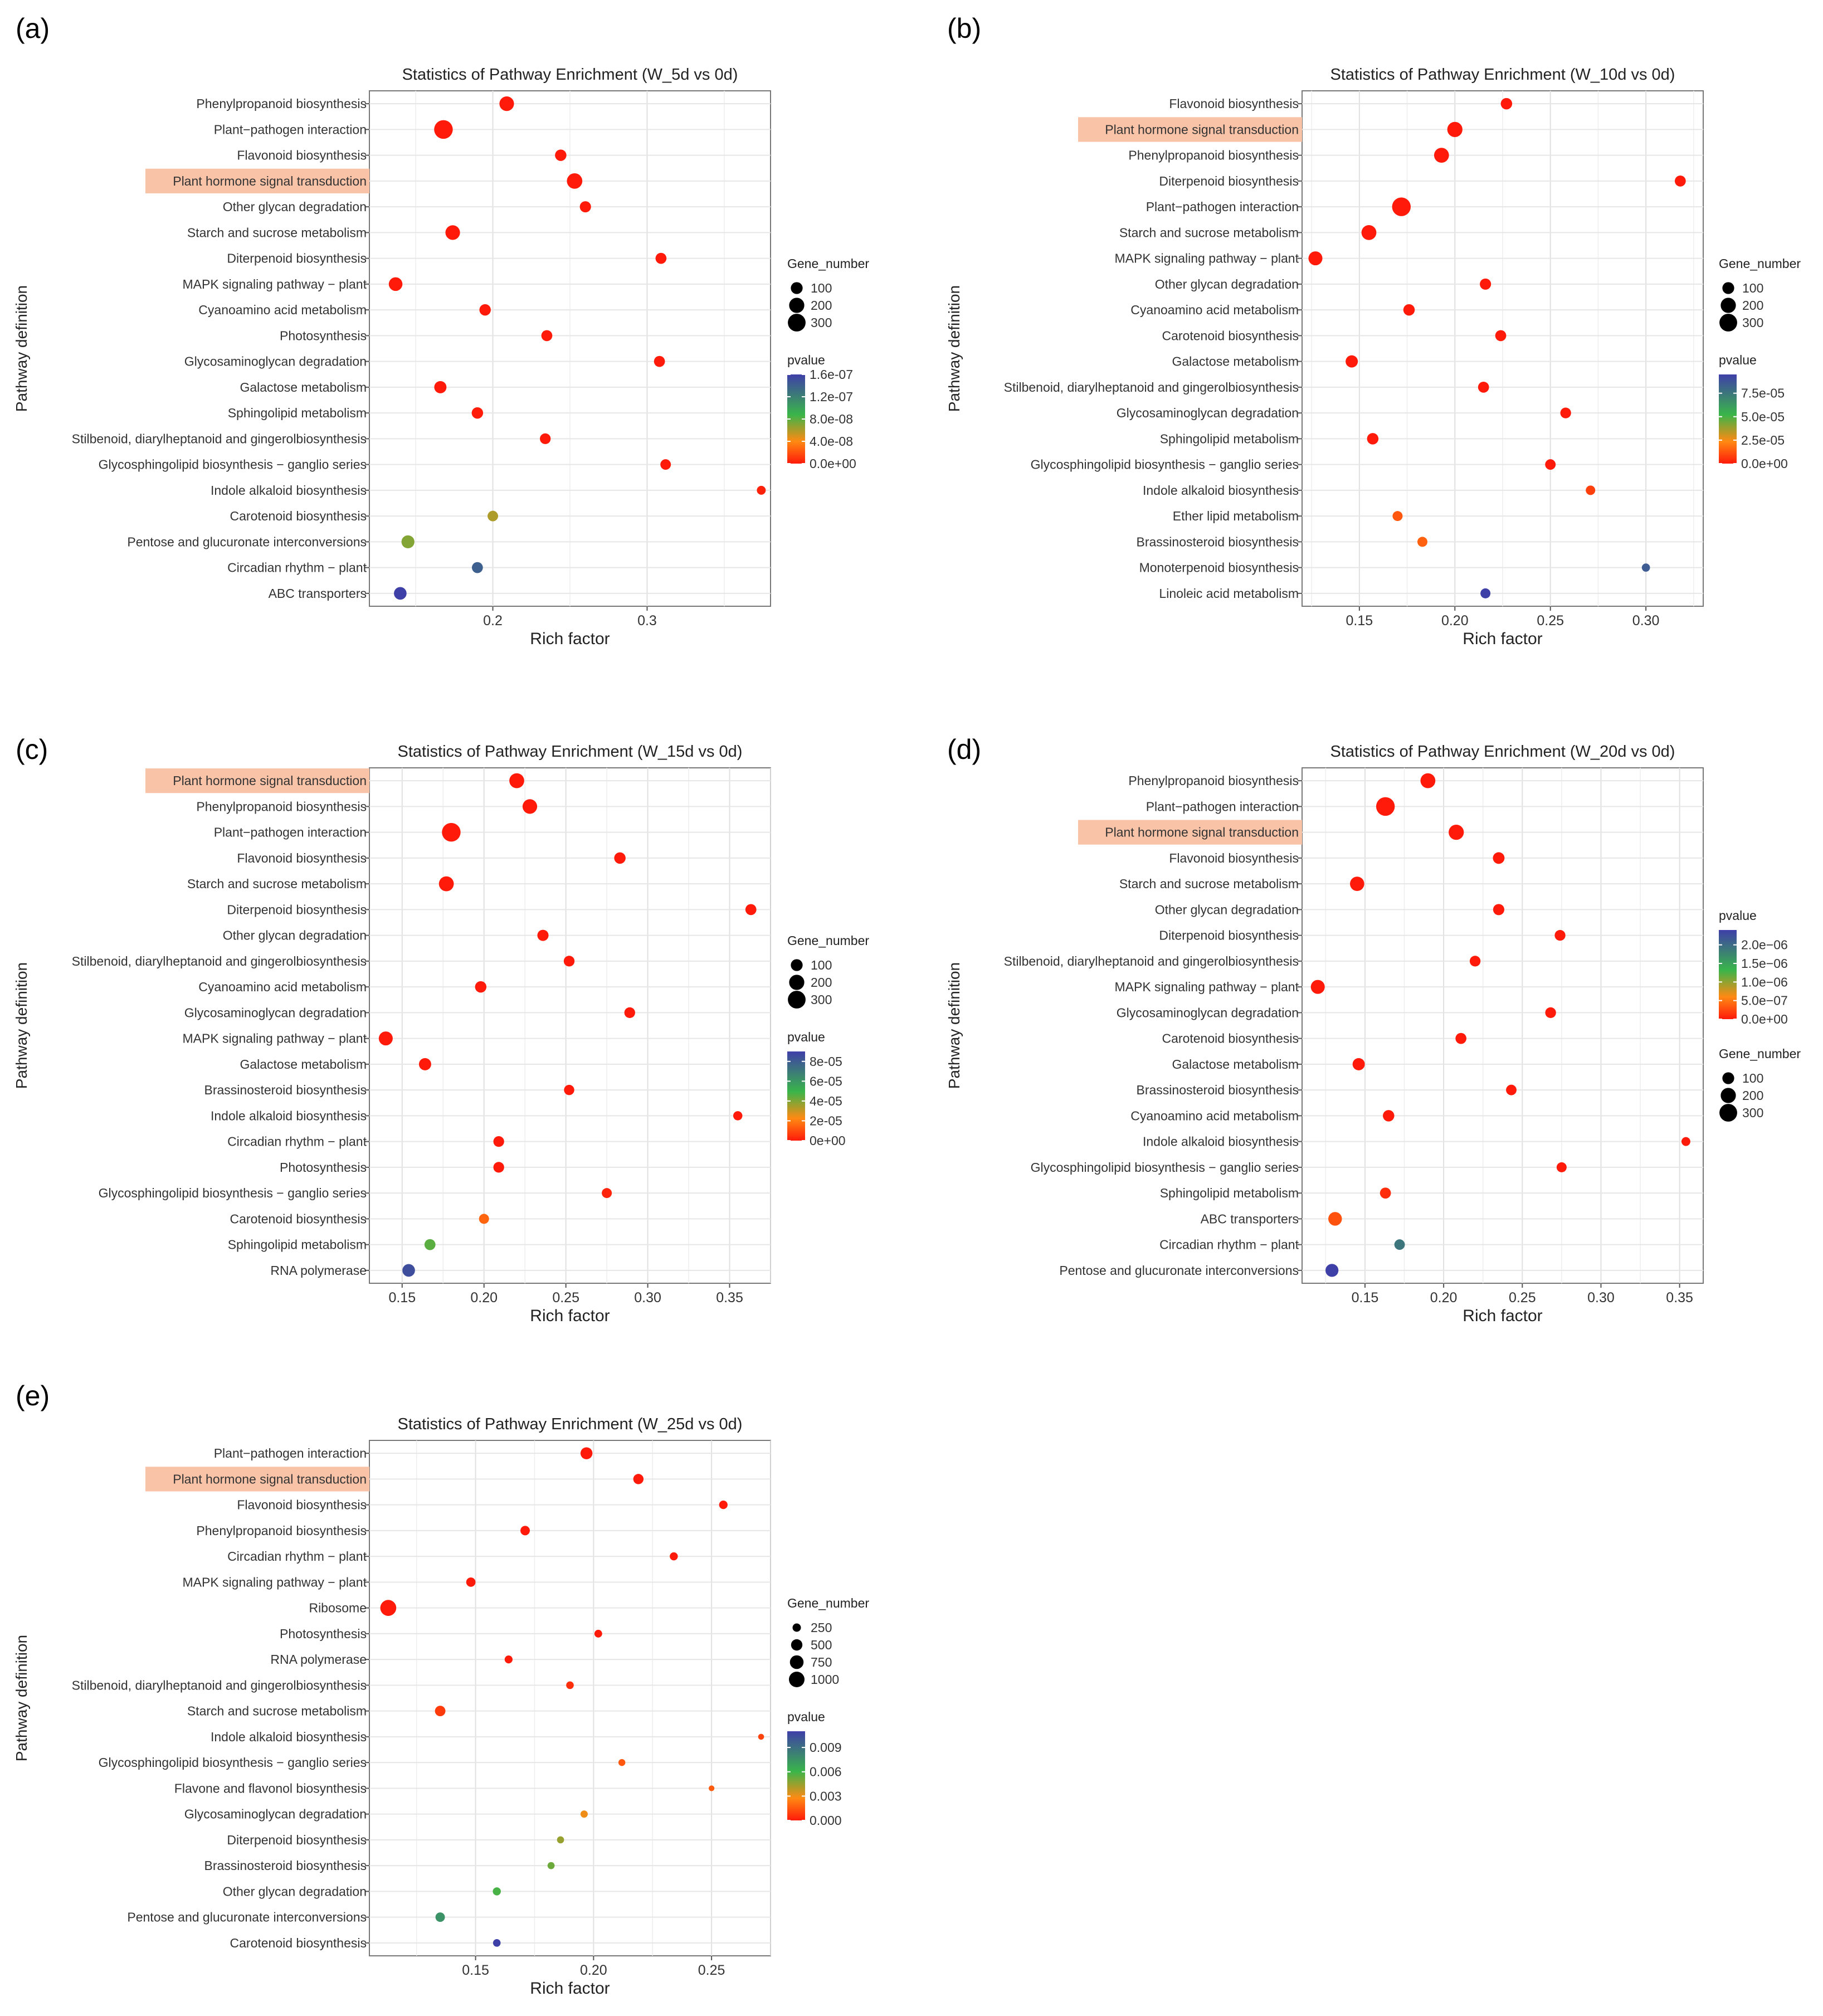 Image resolution: width=1823 pixels, height=2016 pixels. Describe the element at coordinates (1728, 1078) in the screenshot. I see `size-legend-dot` at that location.